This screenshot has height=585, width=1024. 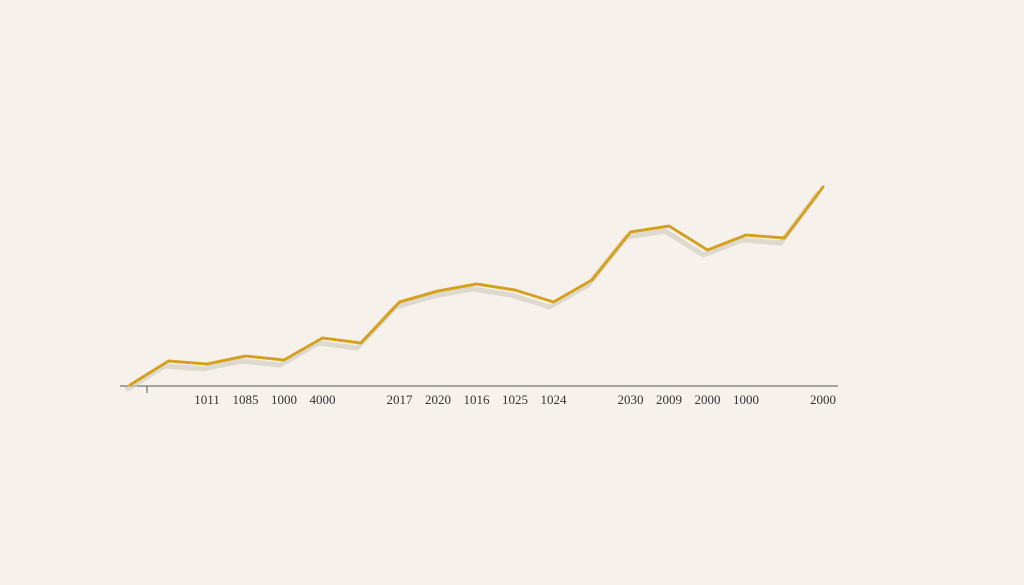 What do you see at coordinates (438, 399) in the screenshot?
I see `x-tick-label: 2020` at bounding box center [438, 399].